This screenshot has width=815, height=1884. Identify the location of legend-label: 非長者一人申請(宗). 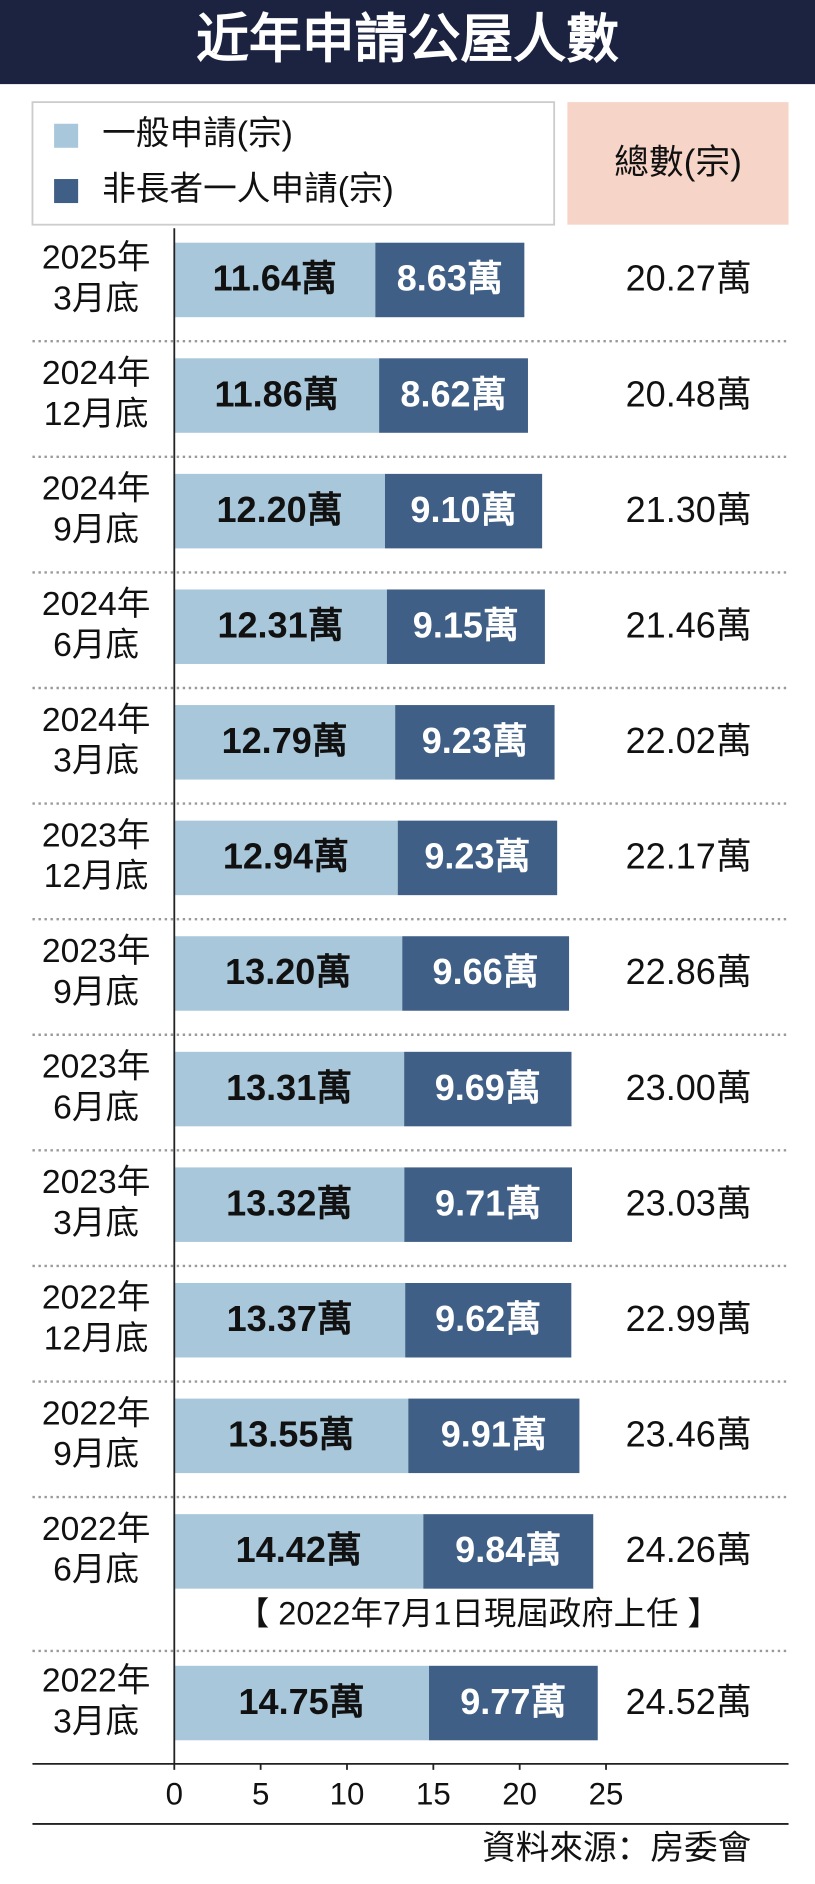
(248, 189).